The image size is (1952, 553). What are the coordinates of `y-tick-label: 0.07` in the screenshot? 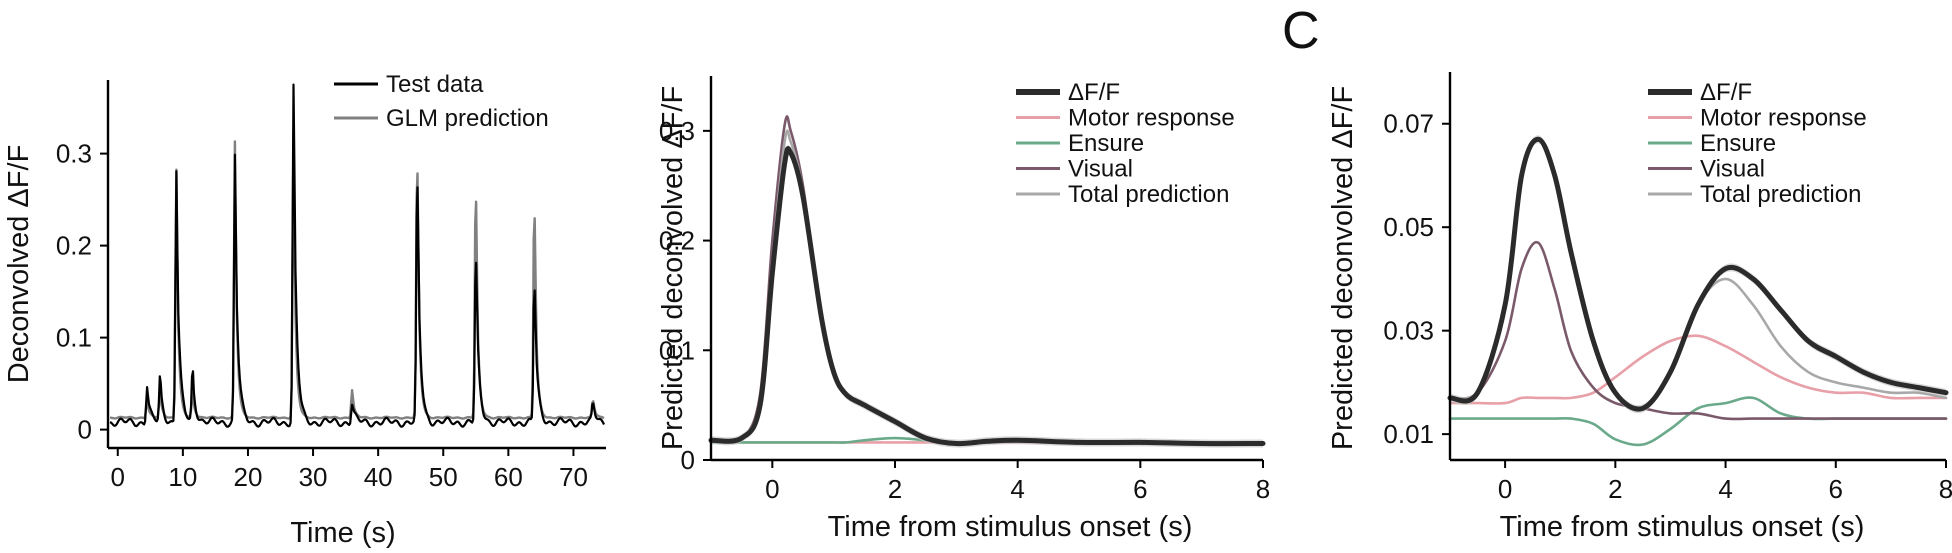 It's located at (1408, 124).